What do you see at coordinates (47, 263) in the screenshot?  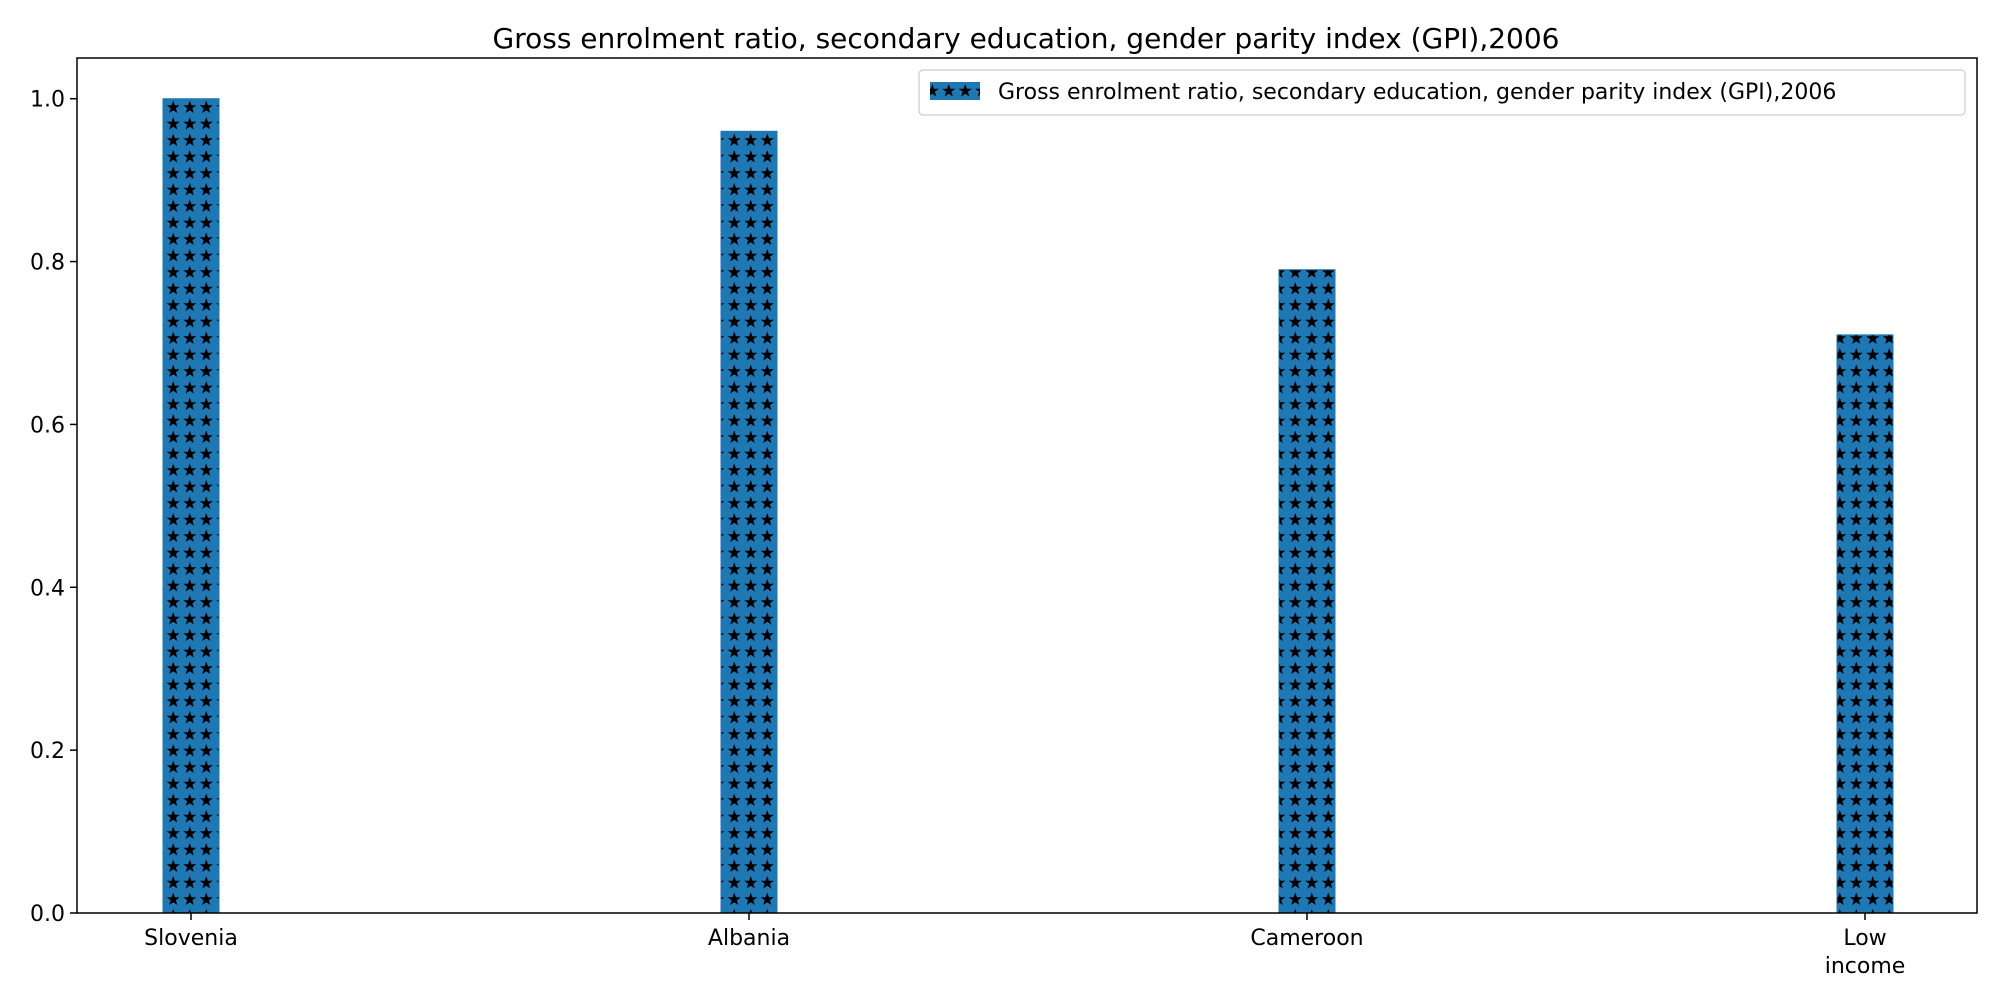 I see `y-tick-label-4: 0.8` at bounding box center [47, 263].